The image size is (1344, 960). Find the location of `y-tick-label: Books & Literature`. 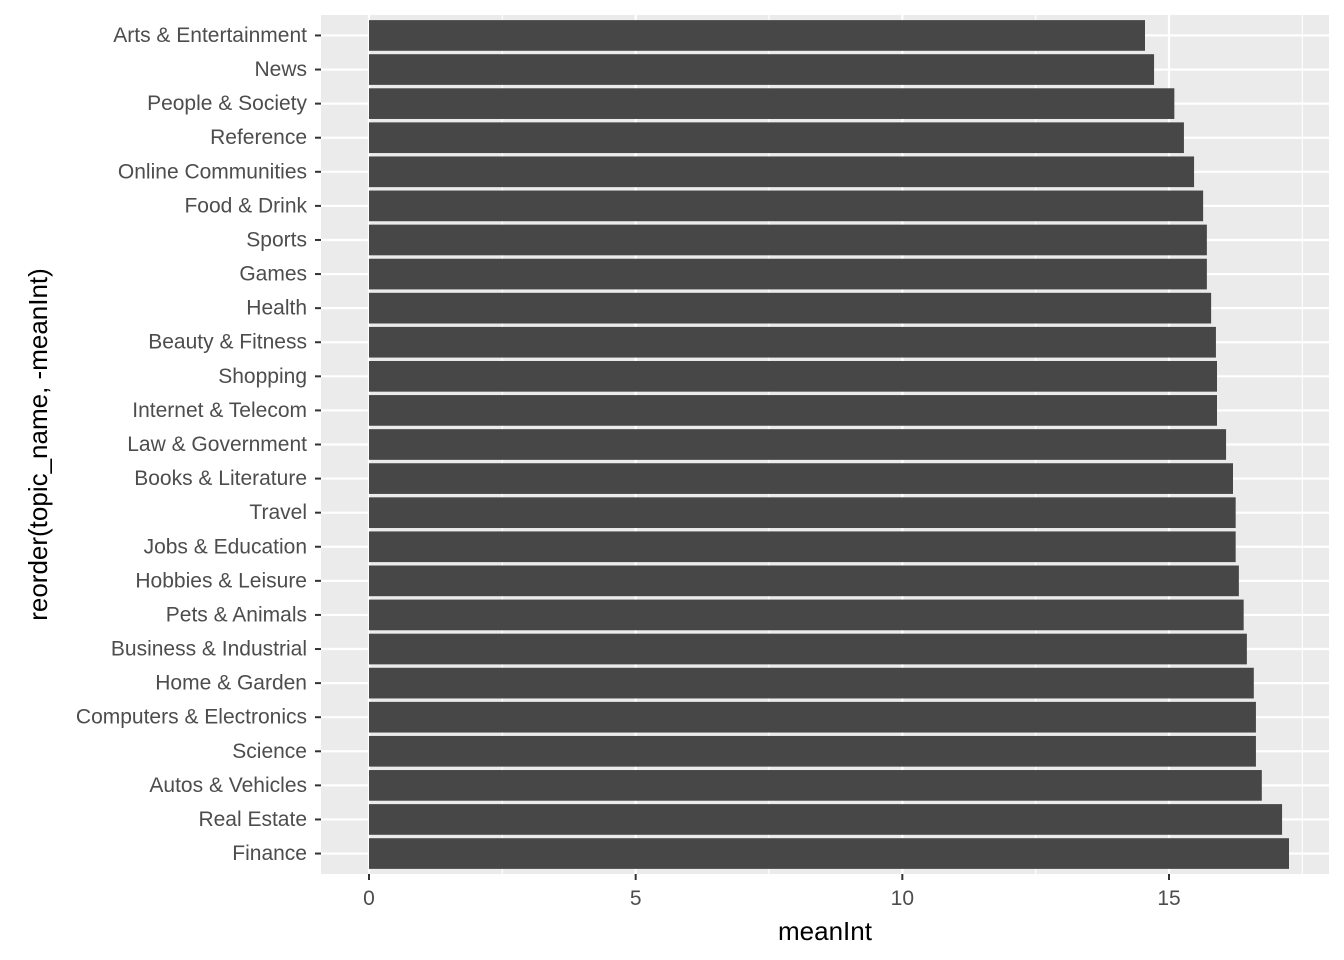

y-tick-label: Books & Literature is located at coordinates (220, 478).